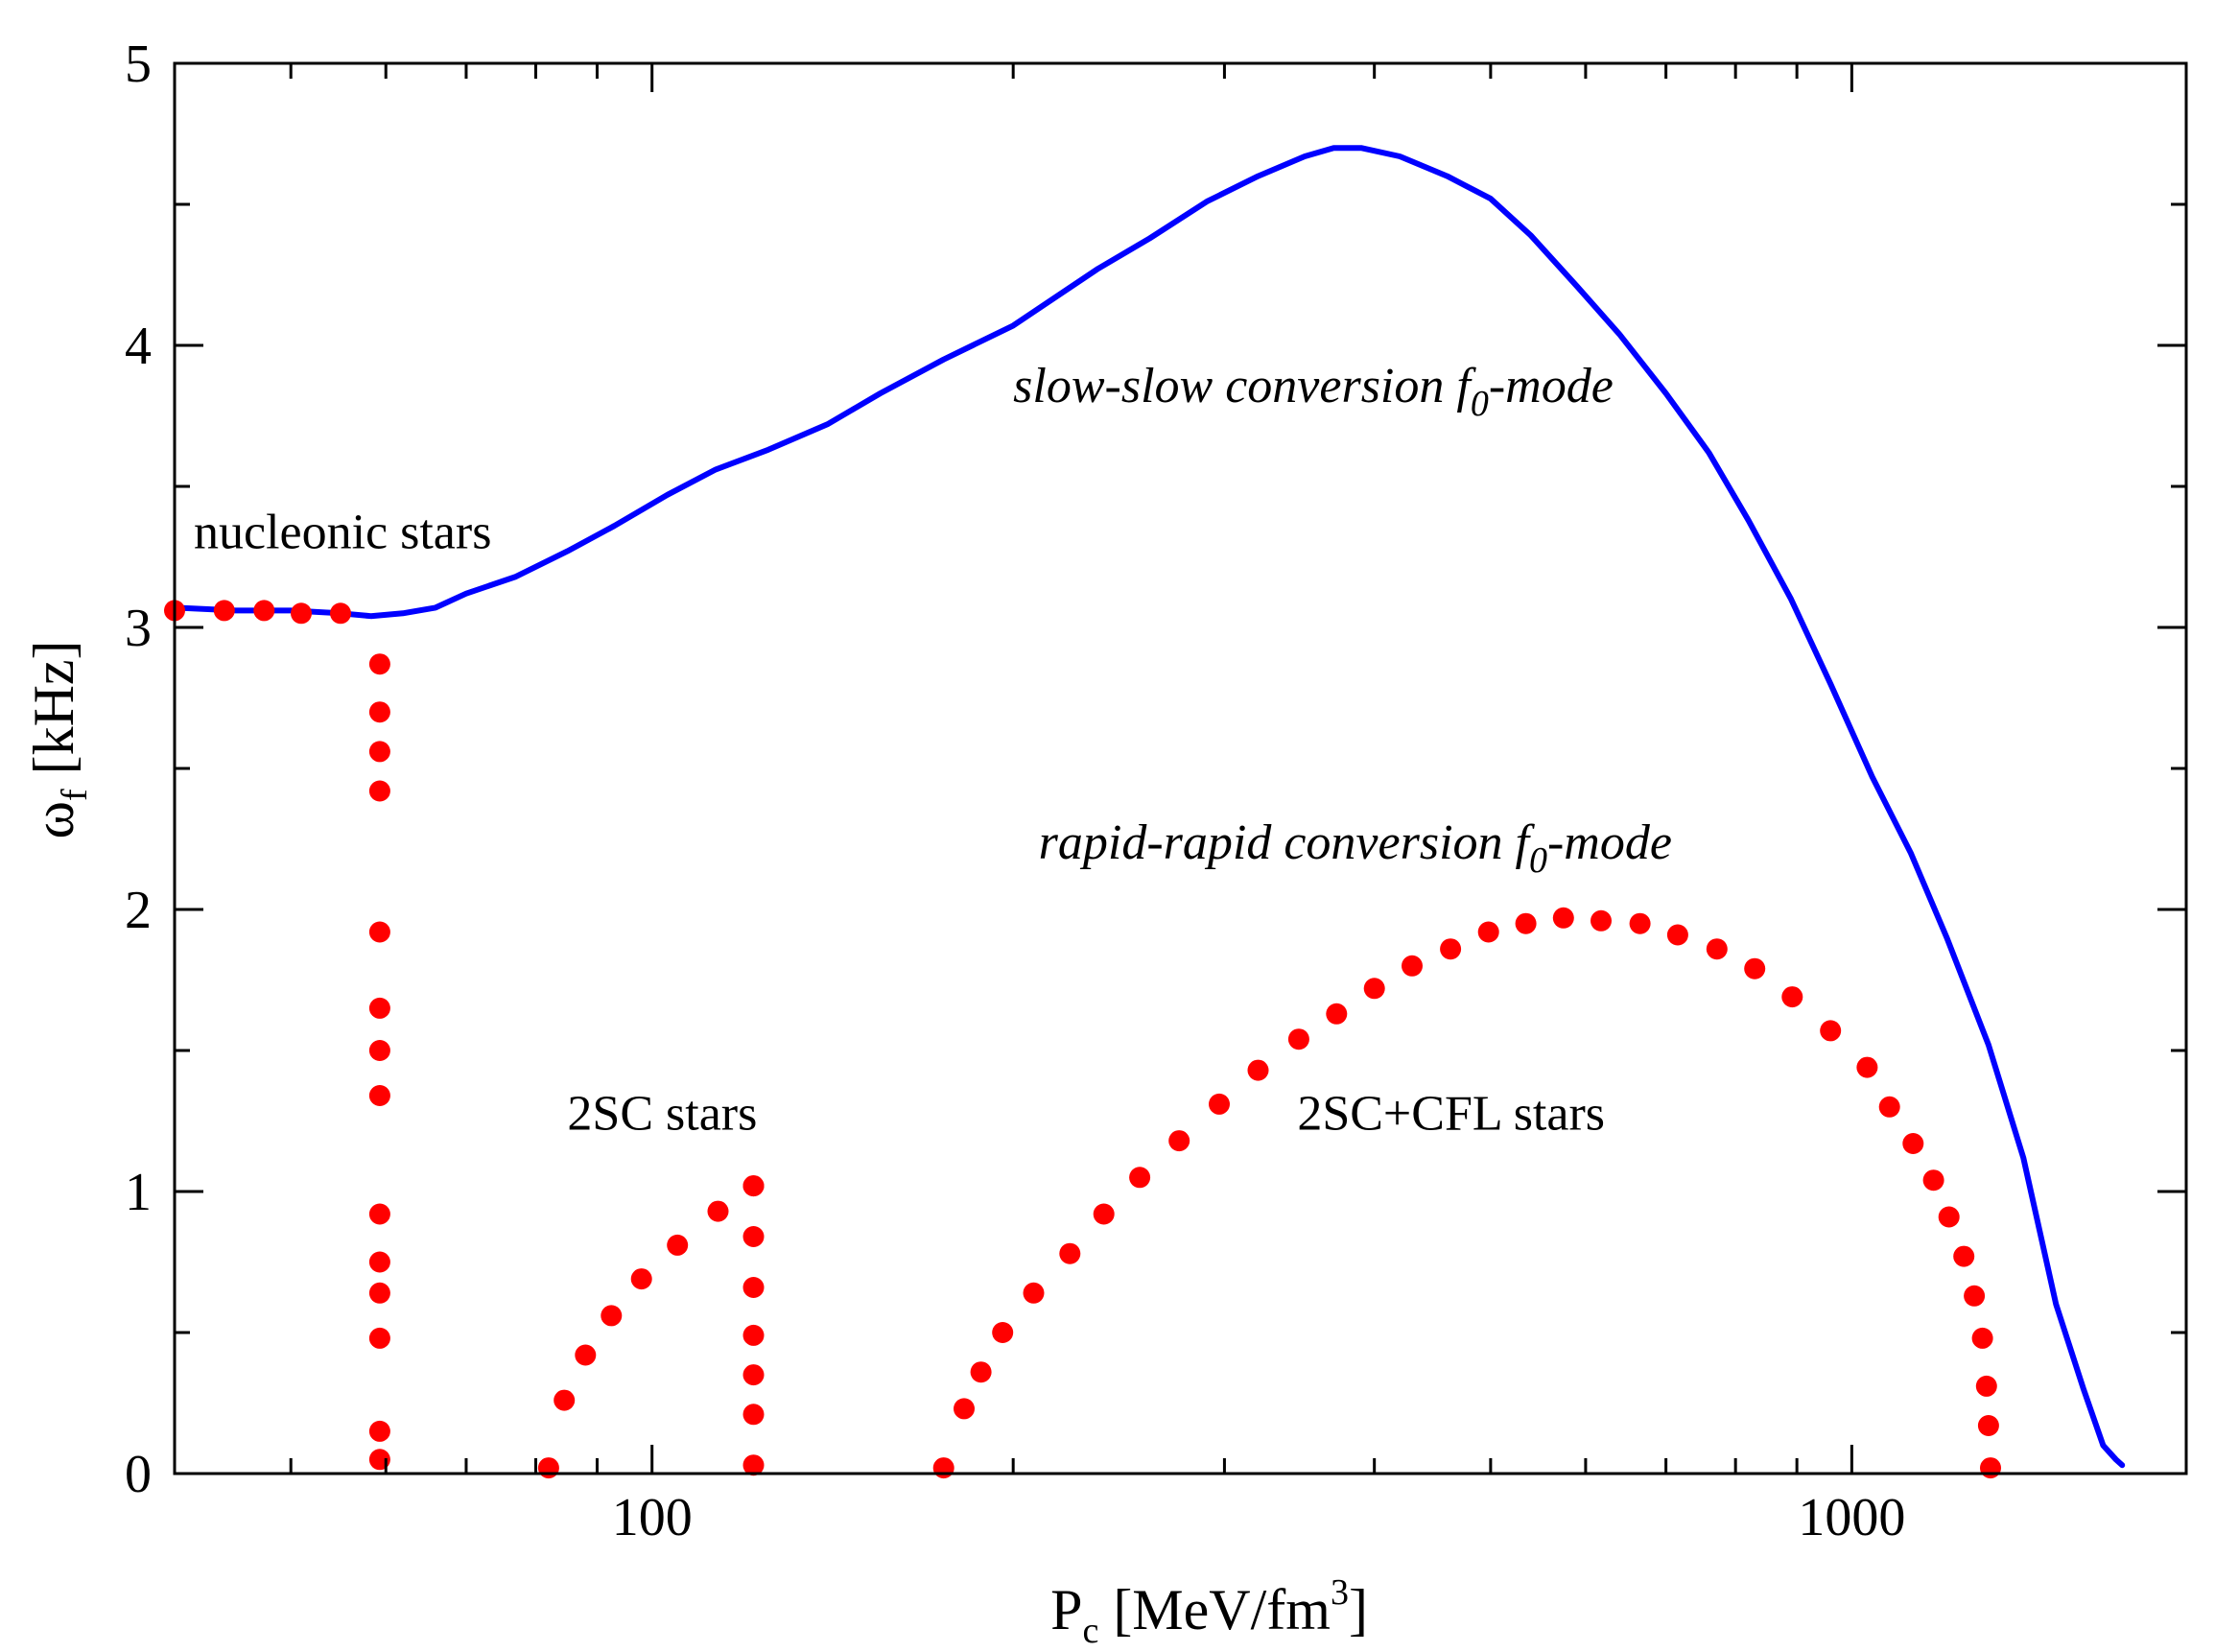 Image resolution: width=2215 pixels, height=1652 pixels. What do you see at coordinates (1340, 1592) in the screenshot?
I see `x-axis-title-sup: 3` at bounding box center [1340, 1592].